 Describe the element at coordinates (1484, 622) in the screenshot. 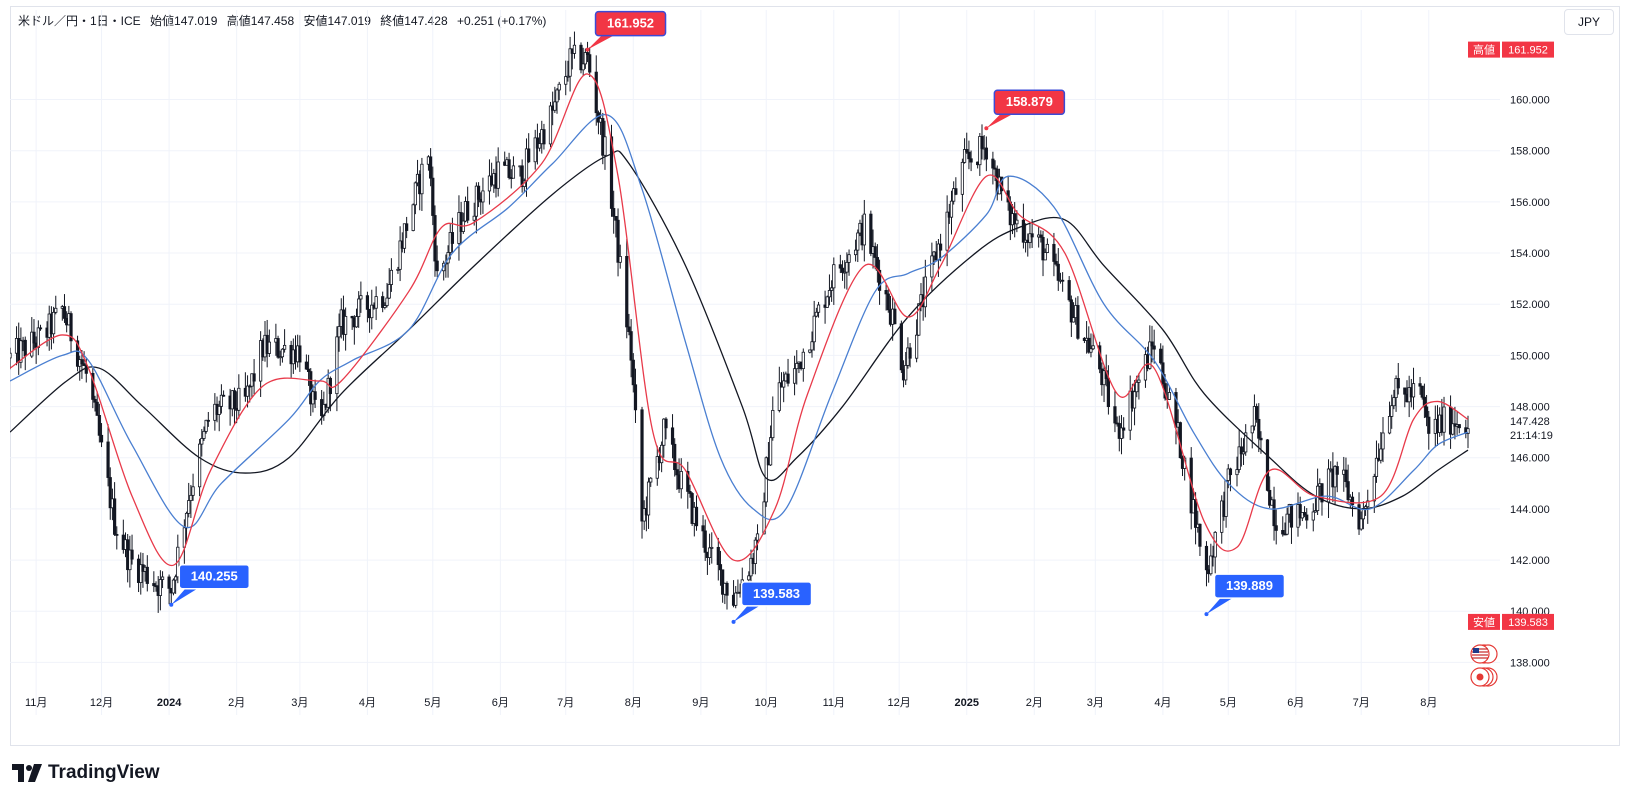

I see `side-tag-title: 安値` at that location.